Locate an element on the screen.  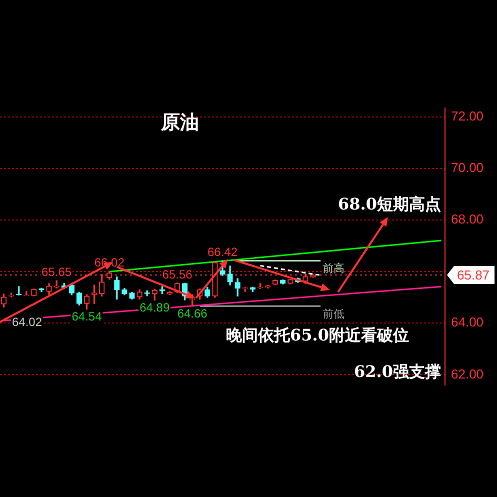
annotation: 65.56 is located at coordinates (177, 274).